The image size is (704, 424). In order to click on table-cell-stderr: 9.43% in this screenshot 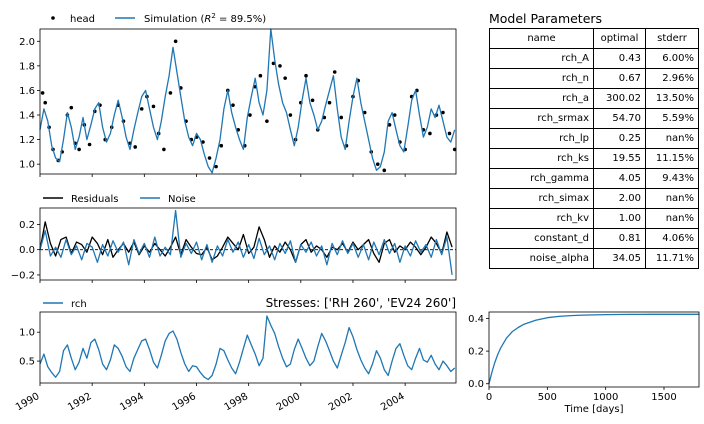, I will do `click(672, 178)`.